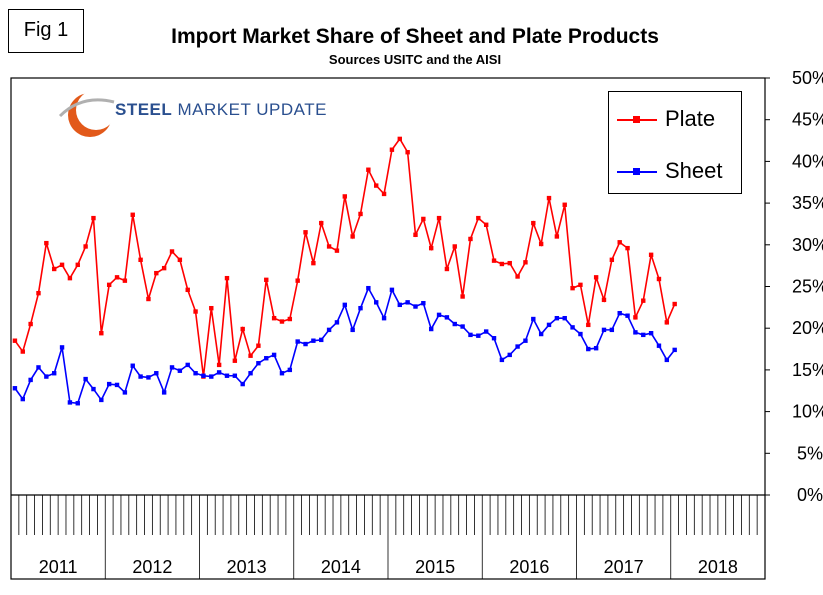  What do you see at coordinates (388, 567) in the screenshot?
I see `x-axis-year-labels: 2011 2012 2013 2014 2015 2016 2017 2018` at bounding box center [388, 567].